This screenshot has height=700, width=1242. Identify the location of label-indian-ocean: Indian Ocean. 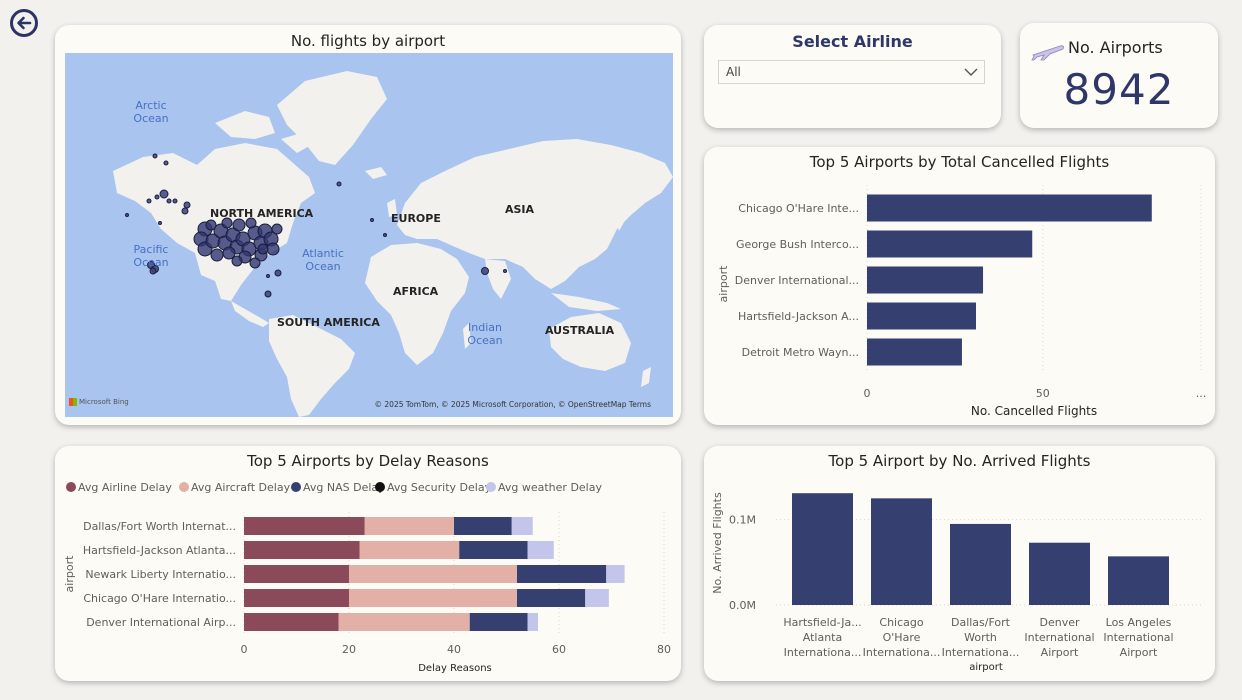
(485, 334).